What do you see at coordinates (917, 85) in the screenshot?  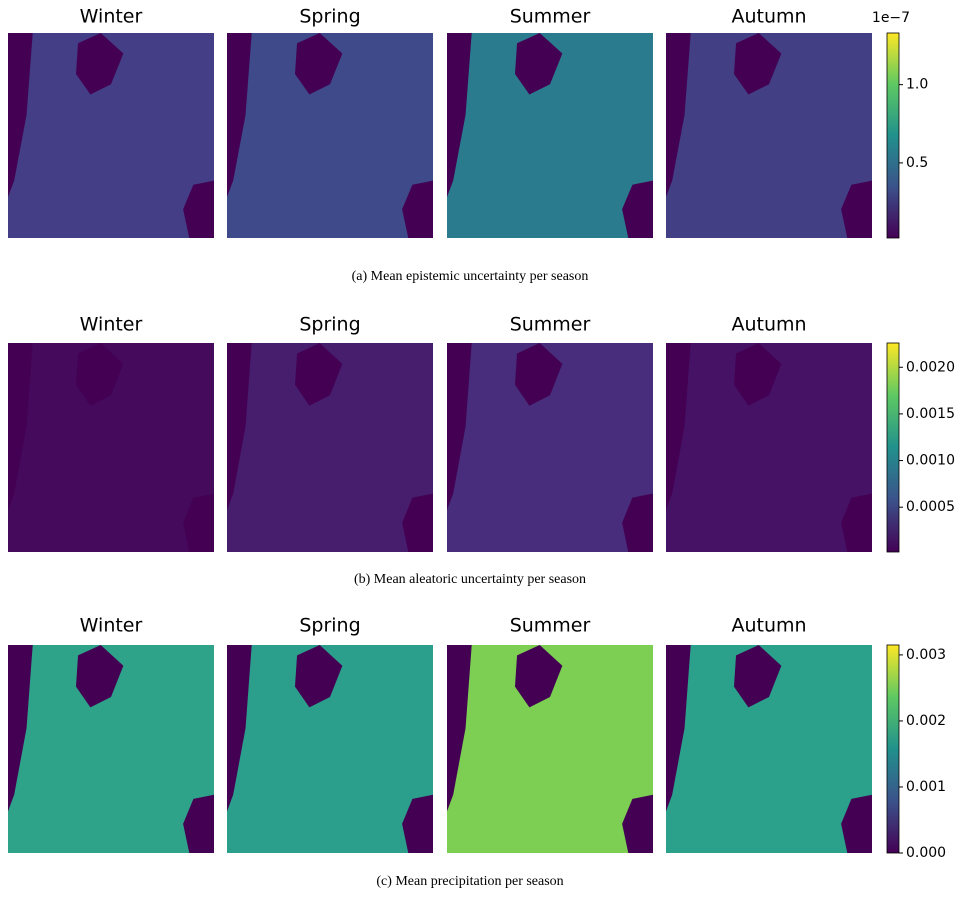 I see `colorbar-tick-label: 1.0` at bounding box center [917, 85].